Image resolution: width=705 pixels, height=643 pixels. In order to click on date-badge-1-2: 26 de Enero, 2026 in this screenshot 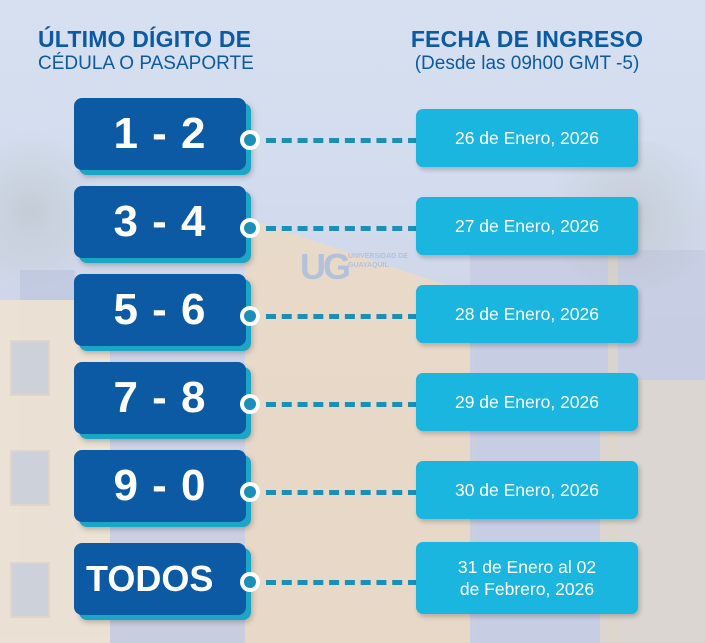, I will do `click(527, 138)`.